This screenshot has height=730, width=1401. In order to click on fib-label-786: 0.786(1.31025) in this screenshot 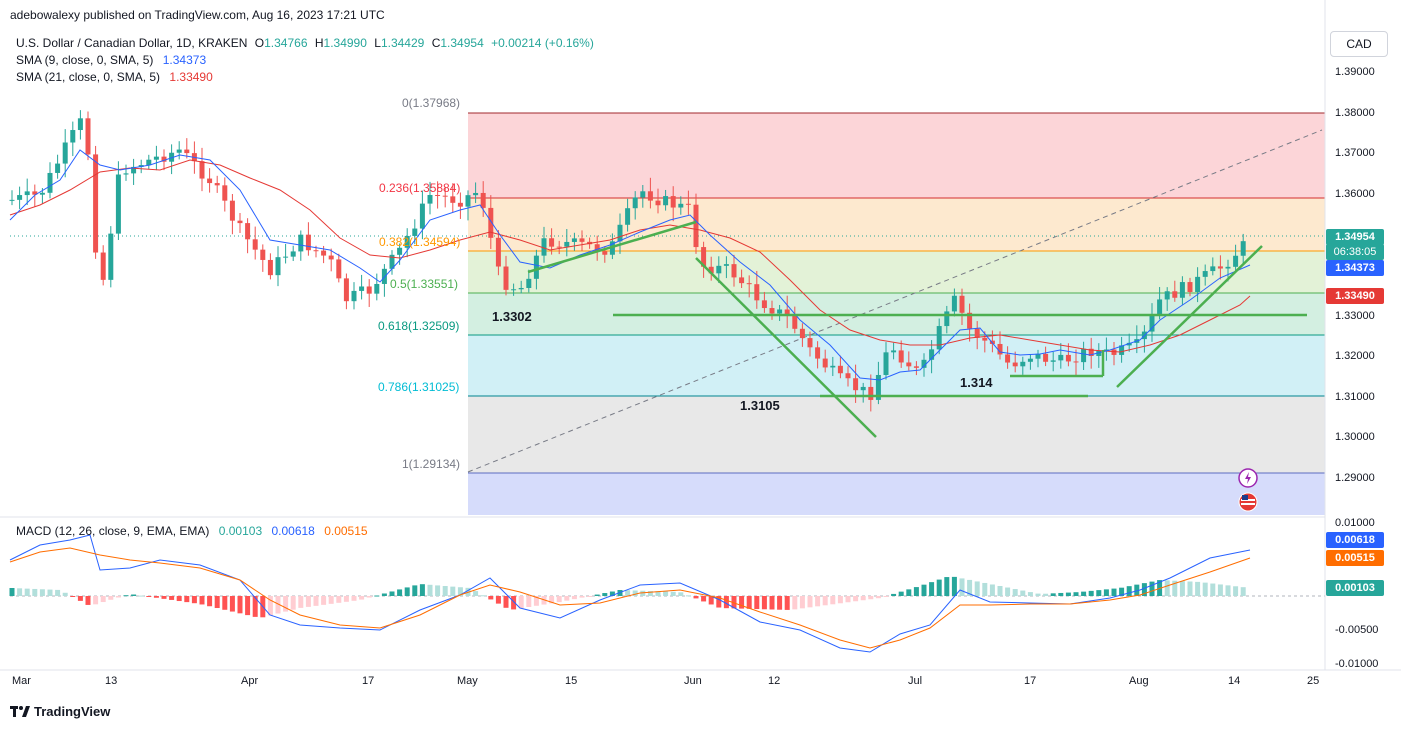, I will do `click(419, 387)`.